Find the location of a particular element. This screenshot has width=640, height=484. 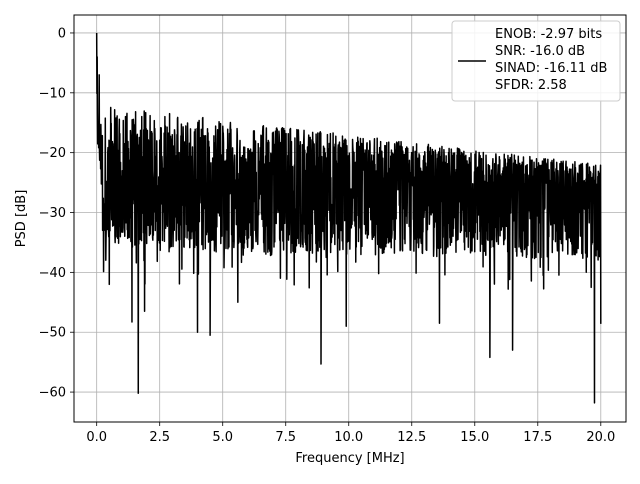

legend-entry-line: SINAD: -16.11 dB is located at coordinates (551, 68).